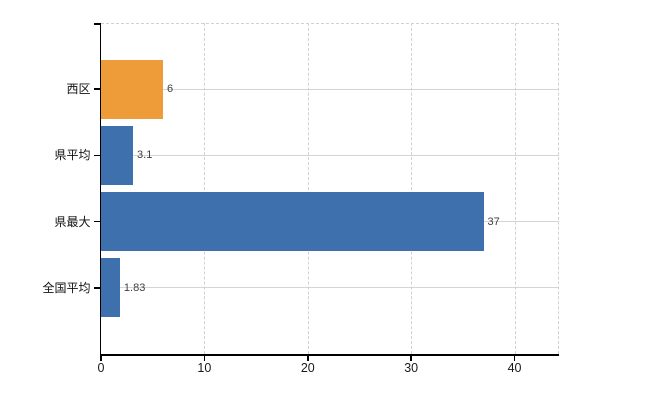 The image size is (650, 400). Describe the element at coordinates (66, 287) in the screenshot. I see `category-label: 全国平均` at that location.